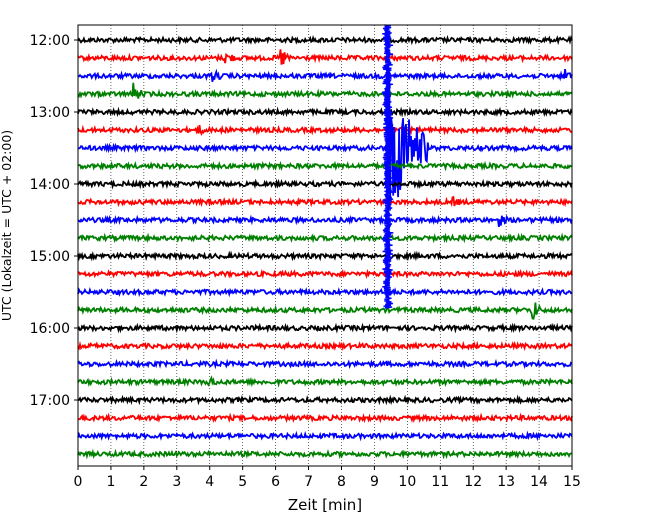 This screenshot has width=650, height=520. I want to click on x-tick-label: 11, so click(440, 482).